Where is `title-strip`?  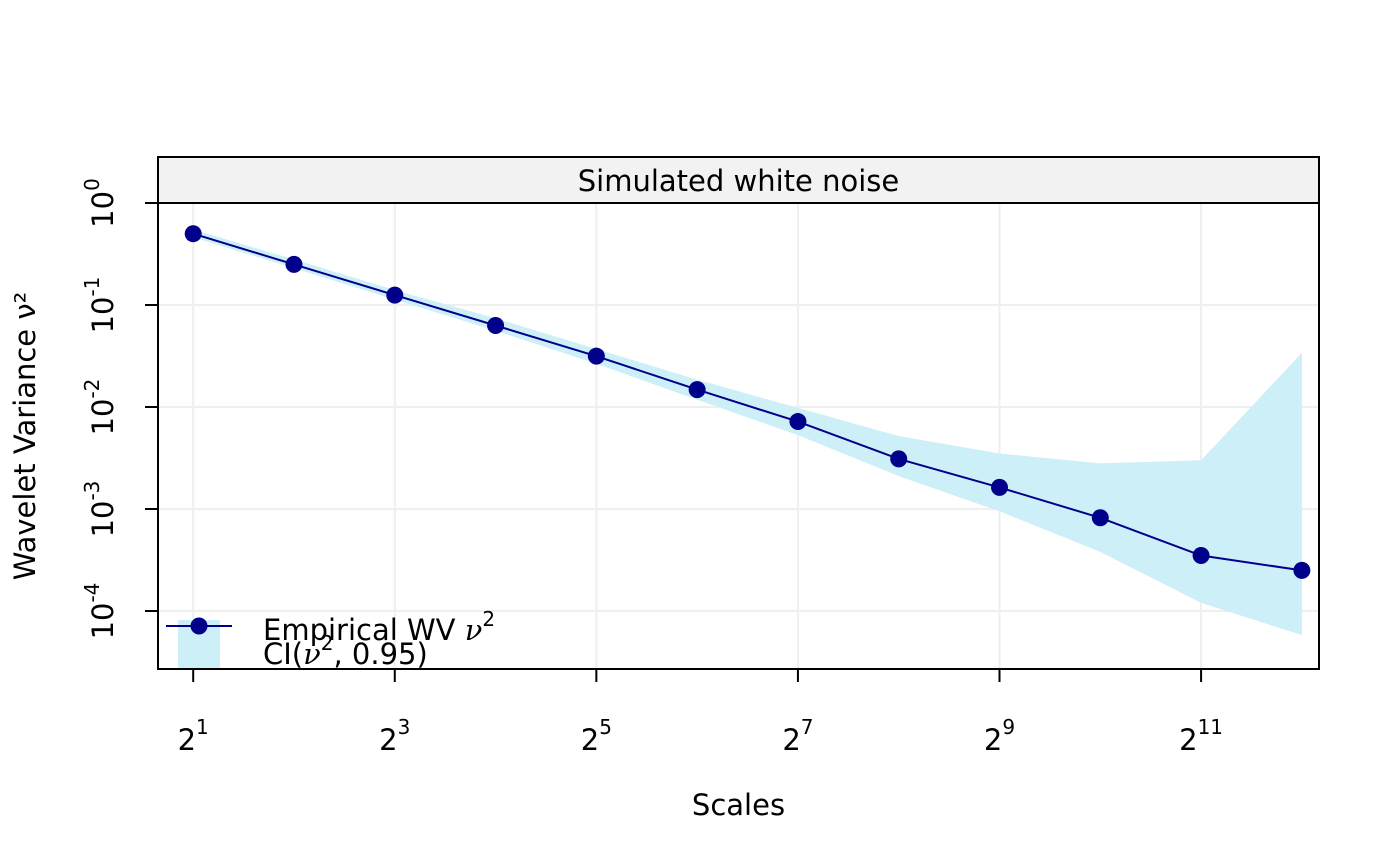 title-strip is located at coordinates (738, 180).